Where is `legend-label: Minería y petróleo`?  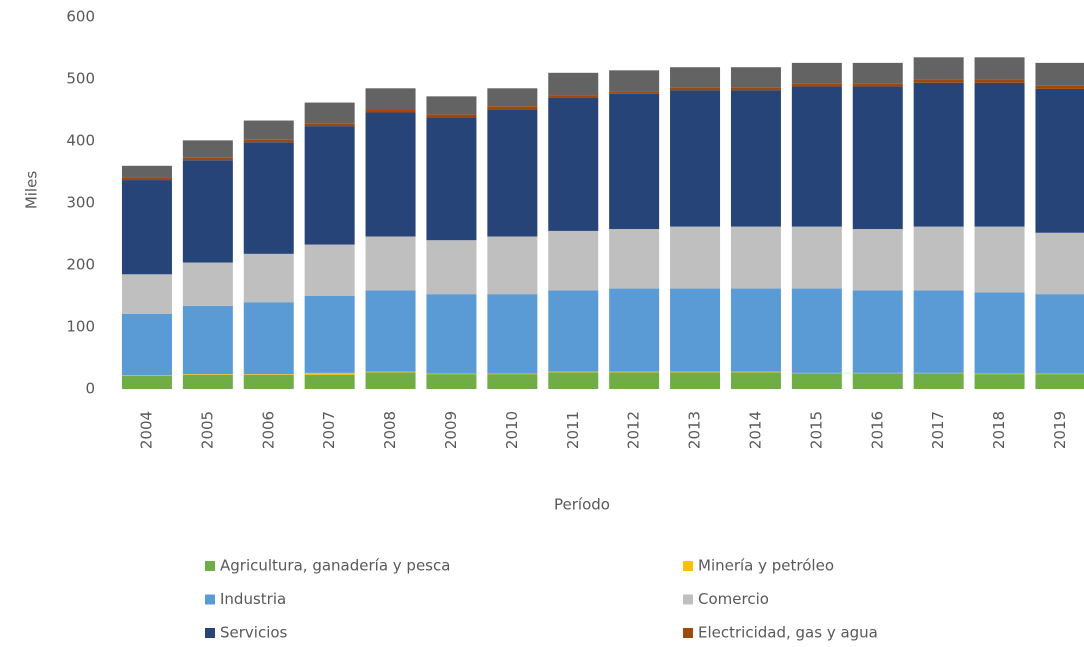
legend-label: Minería y petróleo is located at coordinates (766, 566).